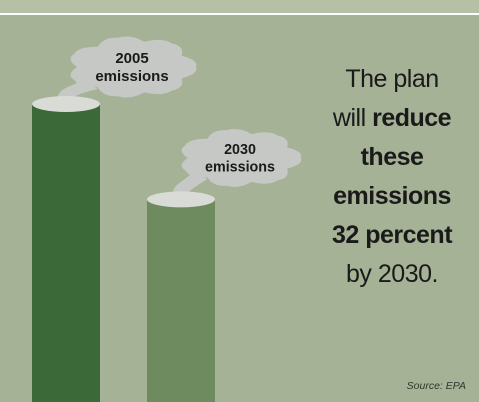 Image resolution: width=479 pixels, height=402 pixels. What do you see at coordinates (412, 118) in the screenshot?
I see `caption-line-2-bold: reduce` at bounding box center [412, 118].